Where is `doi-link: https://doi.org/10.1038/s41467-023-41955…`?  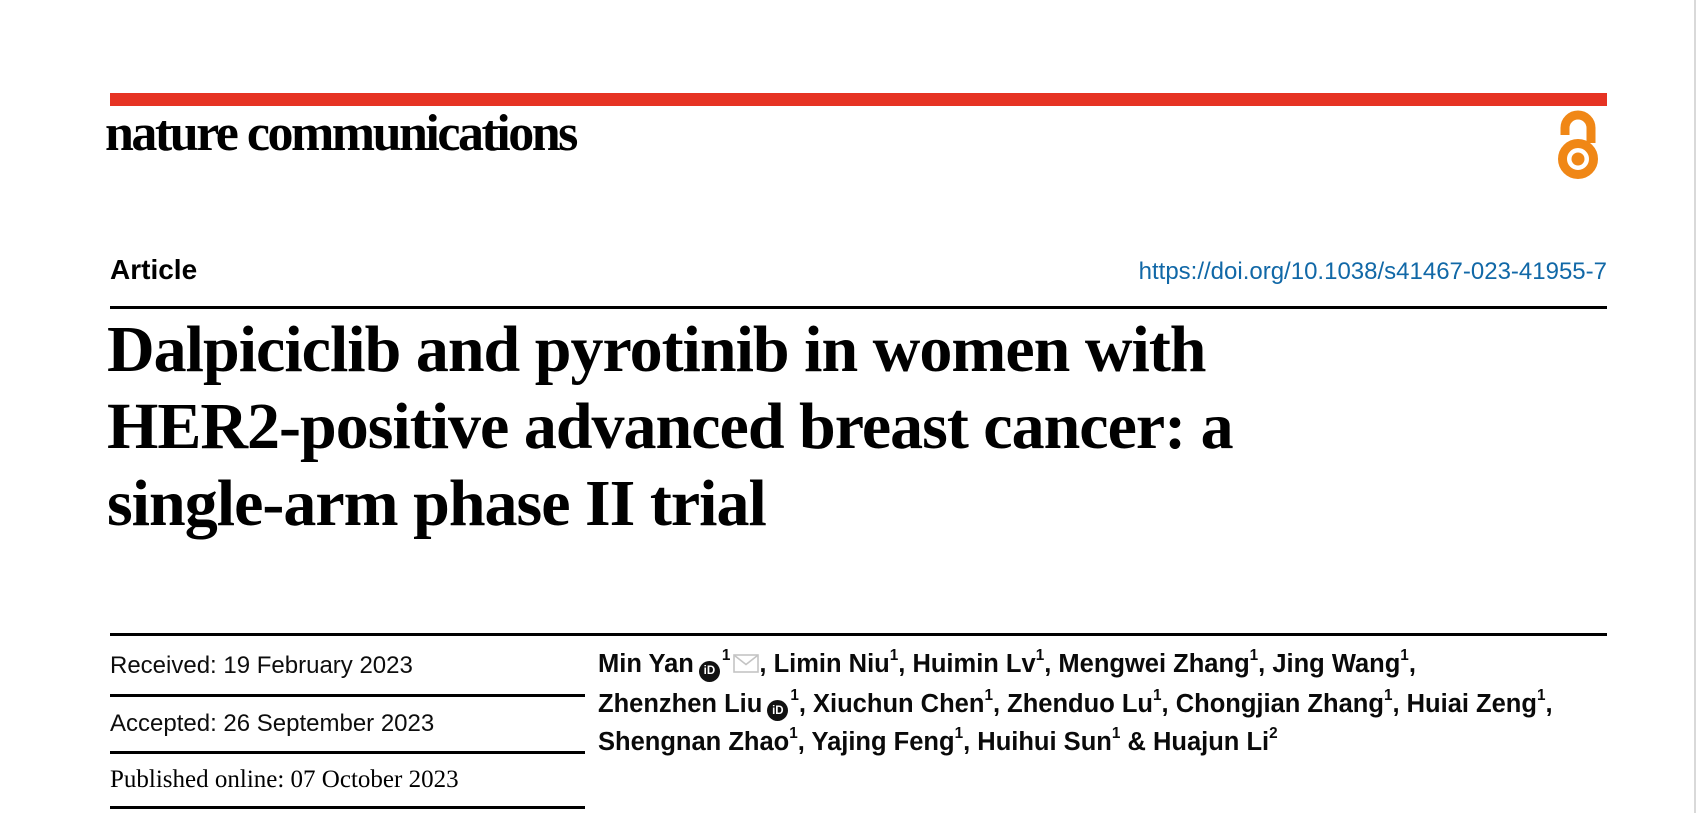 doi-link: https://doi.org/10.1038/s41467-023-41955… is located at coordinates (1372, 271).